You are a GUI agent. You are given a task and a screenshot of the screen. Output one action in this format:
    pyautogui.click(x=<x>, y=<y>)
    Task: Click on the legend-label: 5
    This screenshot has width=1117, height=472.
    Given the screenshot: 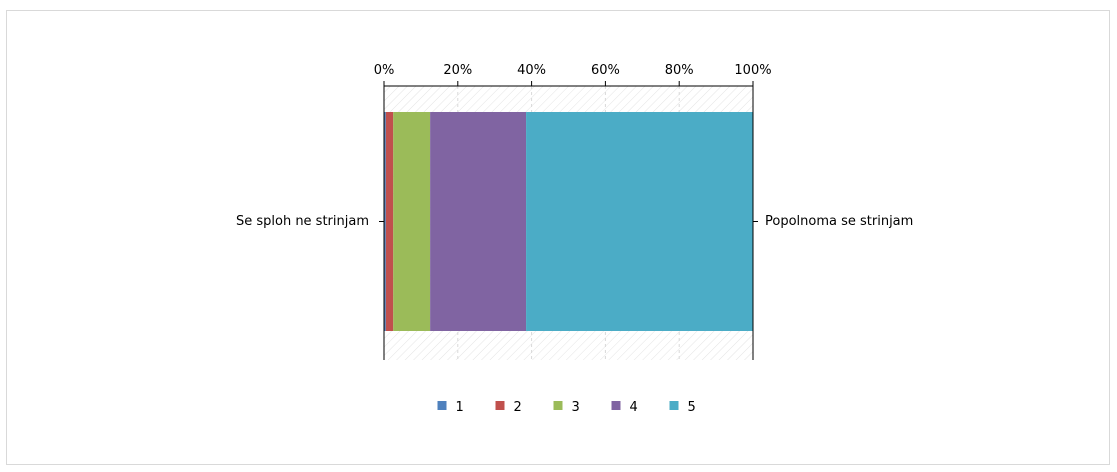 What is the action you would take?
    pyautogui.click(x=692, y=407)
    